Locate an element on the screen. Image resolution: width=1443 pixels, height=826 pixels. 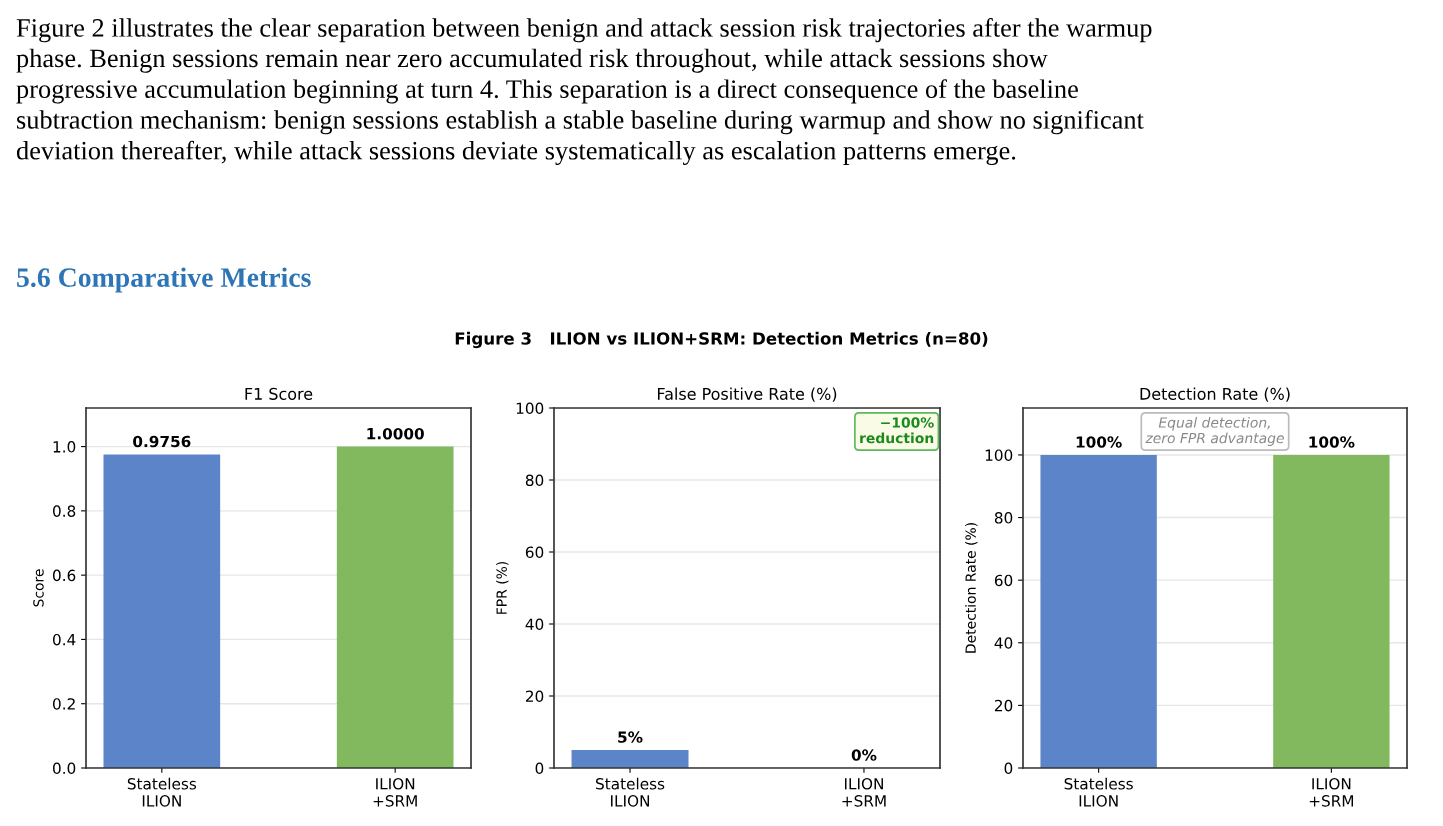
annotation: −100% reduction is located at coordinates (897, 430).